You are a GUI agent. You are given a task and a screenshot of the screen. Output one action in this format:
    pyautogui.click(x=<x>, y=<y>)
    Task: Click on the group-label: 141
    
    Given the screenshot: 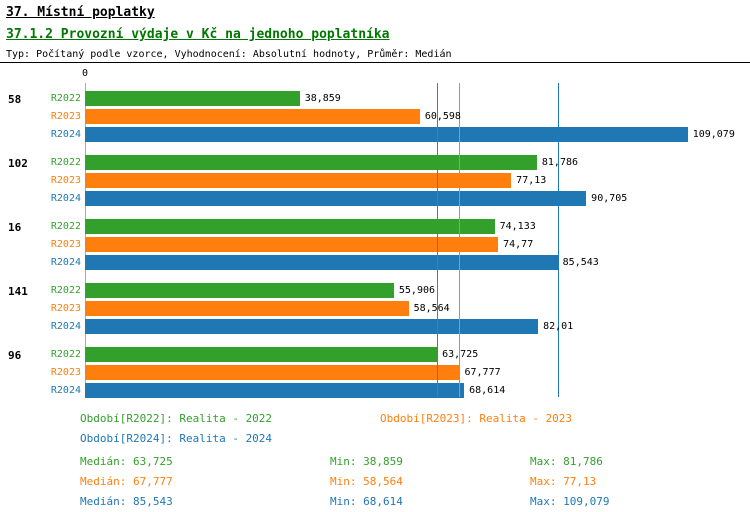 What is the action you would take?
    pyautogui.click(x=18, y=291)
    